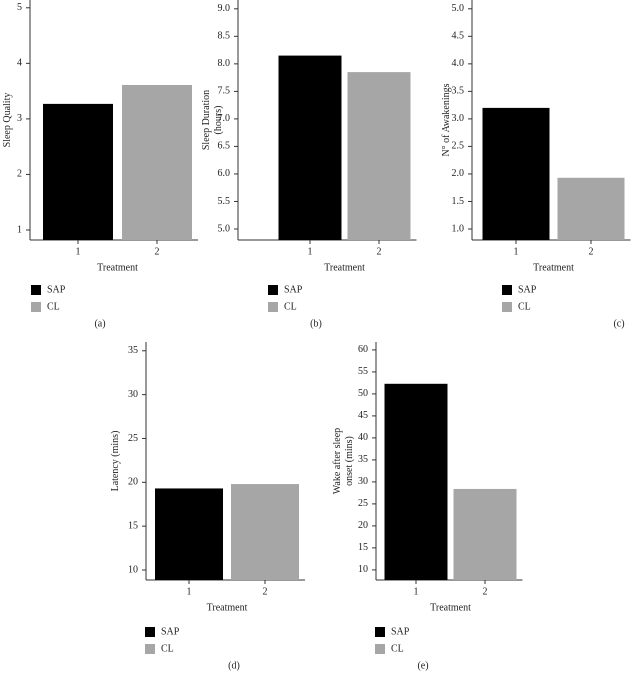 This screenshot has width=636, height=673. Describe the element at coordinates (618, 323) in the screenshot. I see `caption: (c)` at that location.